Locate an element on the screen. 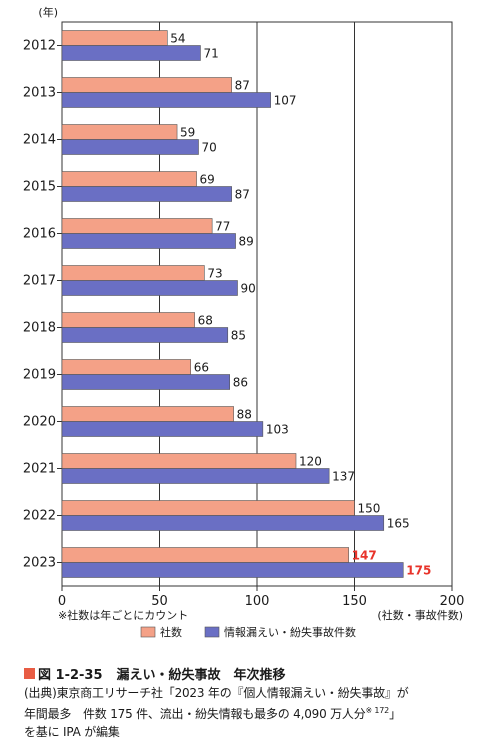 This screenshot has width=503, height=753. y-tick-label: 2013 is located at coordinates (39, 93).